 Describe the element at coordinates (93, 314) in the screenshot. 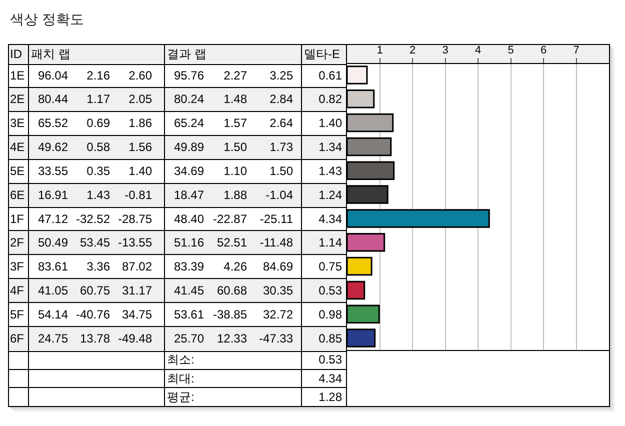

I see `text: -40.76` at that location.